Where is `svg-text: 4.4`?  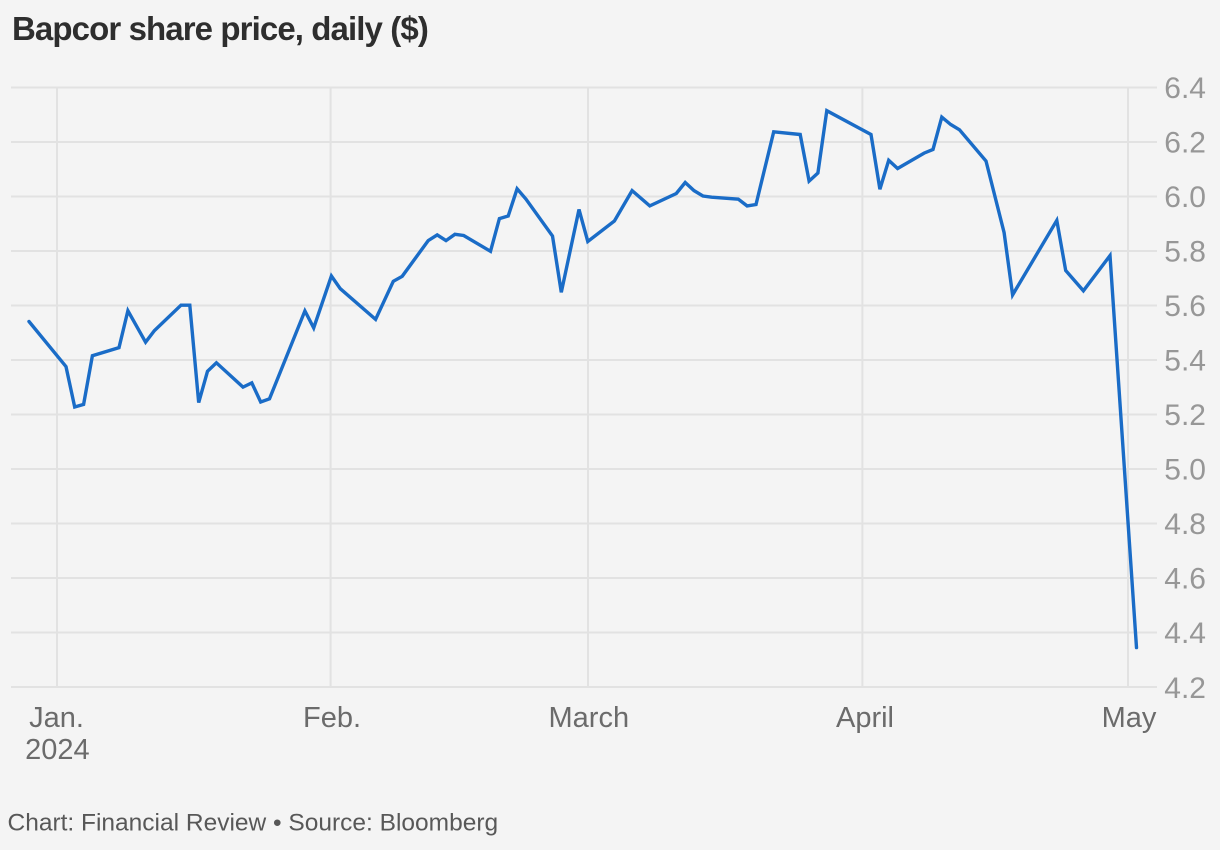
svg-text: 4.4 is located at coordinates (1185, 633).